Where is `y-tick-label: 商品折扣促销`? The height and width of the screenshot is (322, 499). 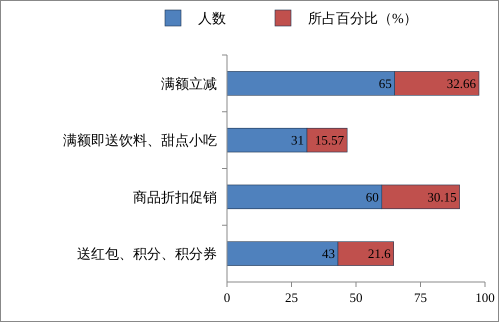 y-tick-label: 商品折扣促销 is located at coordinates (175, 198).